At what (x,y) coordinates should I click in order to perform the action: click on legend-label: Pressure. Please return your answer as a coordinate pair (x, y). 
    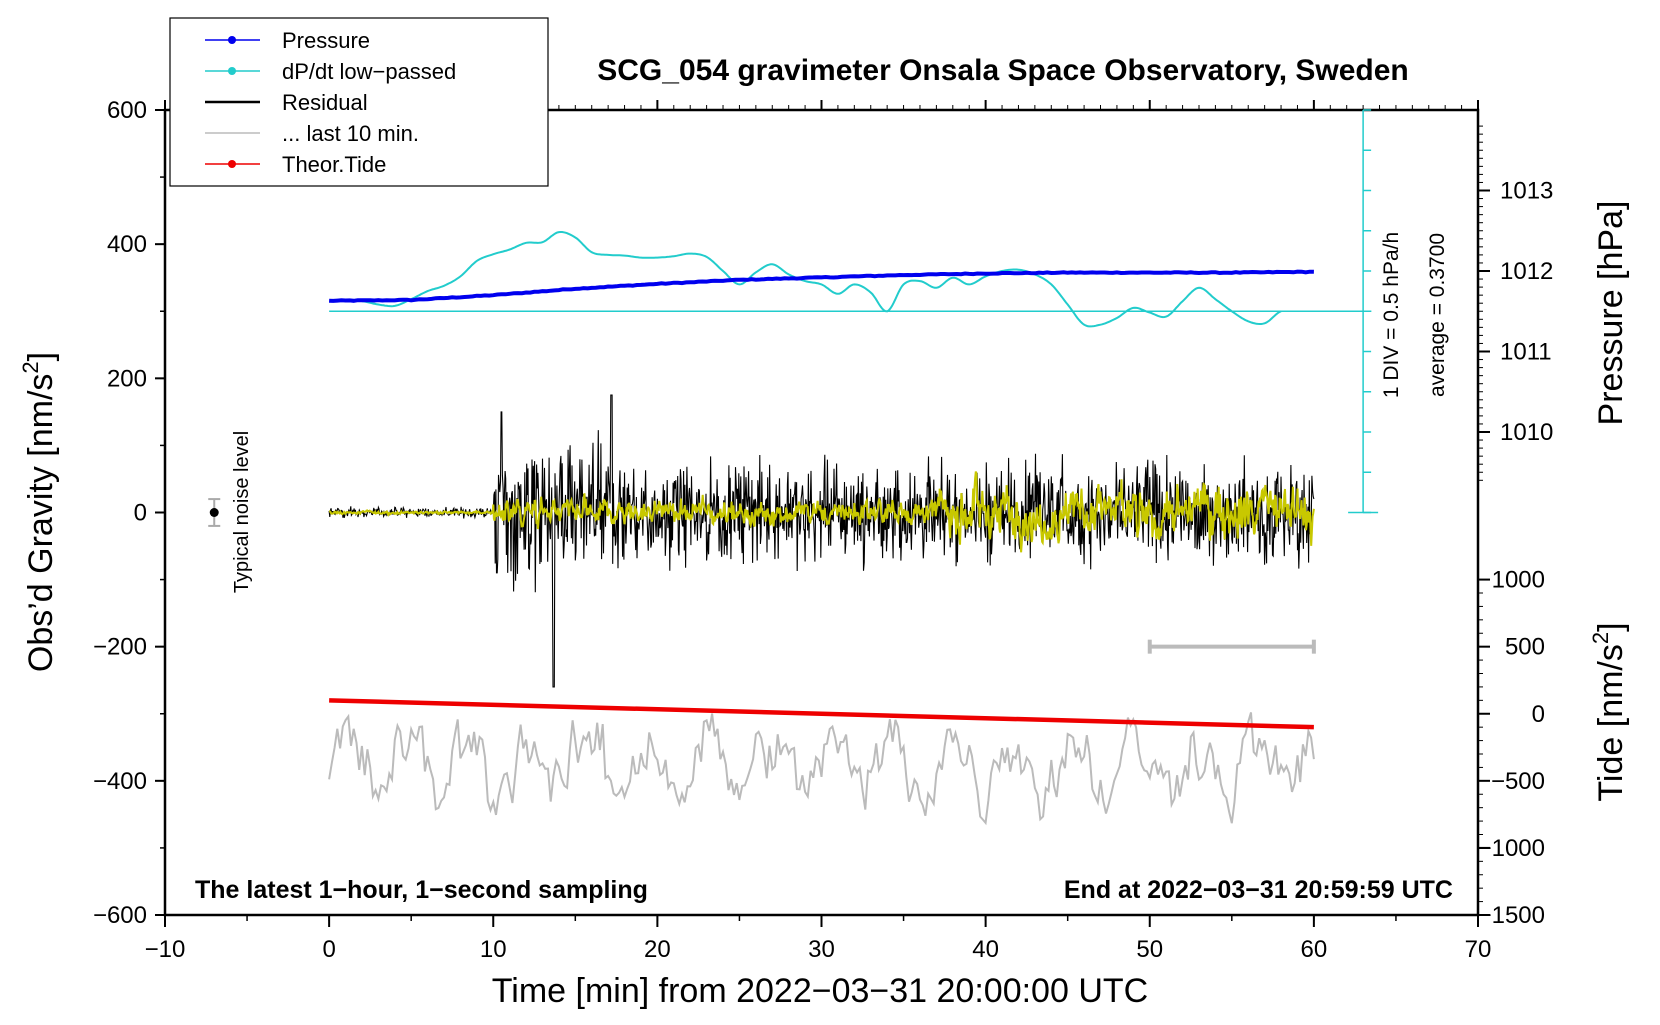
    Looking at the image, I should click on (326, 40).